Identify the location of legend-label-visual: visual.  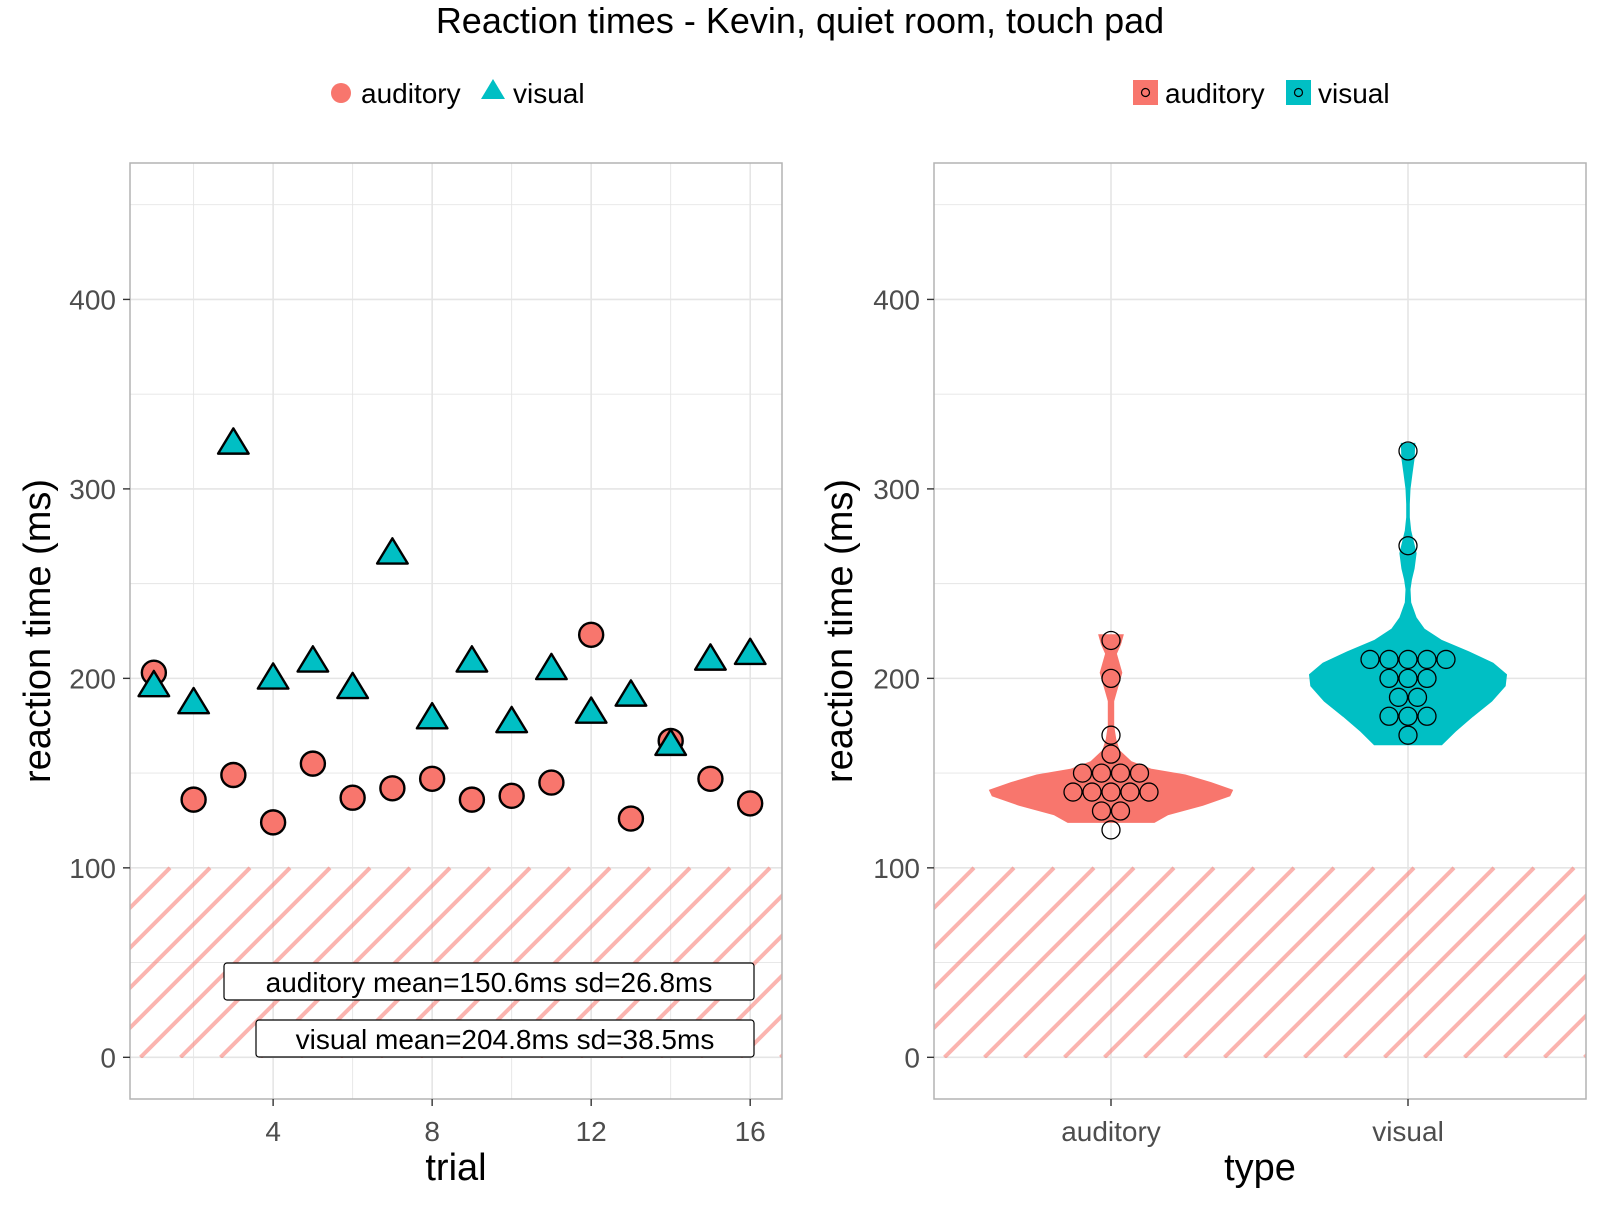
(1354, 93).